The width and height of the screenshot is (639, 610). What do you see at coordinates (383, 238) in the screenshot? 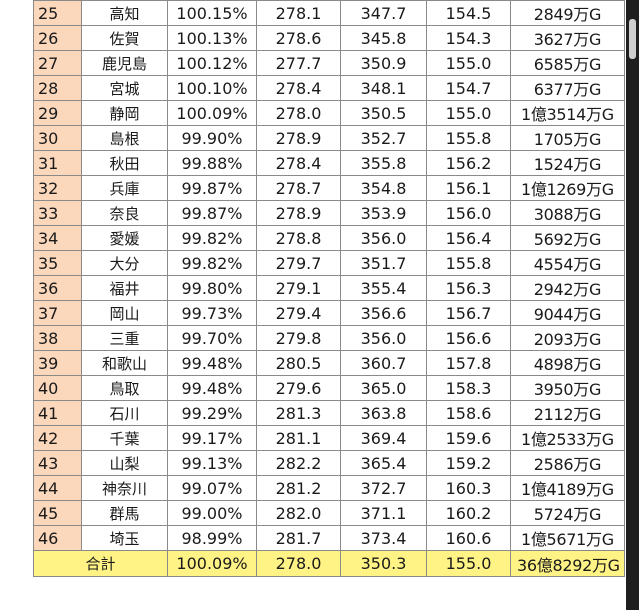
I see `value-col-2: 356.0` at bounding box center [383, 238].